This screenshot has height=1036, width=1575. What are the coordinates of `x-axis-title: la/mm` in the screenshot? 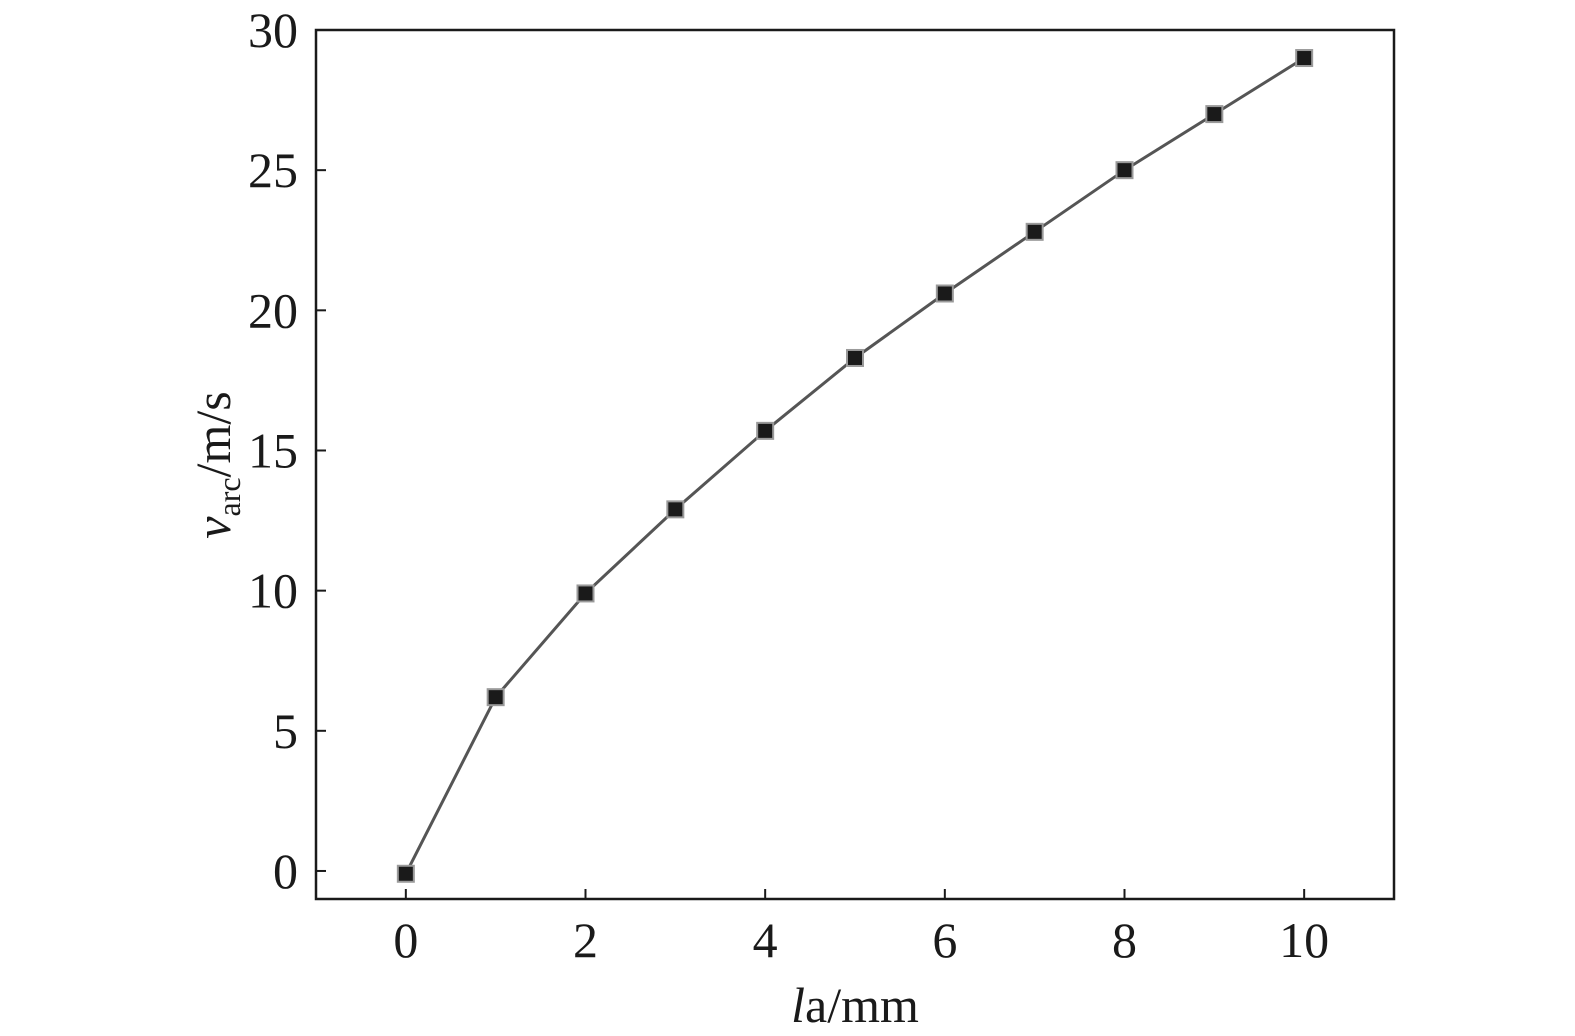 It's located at (855, 1005).